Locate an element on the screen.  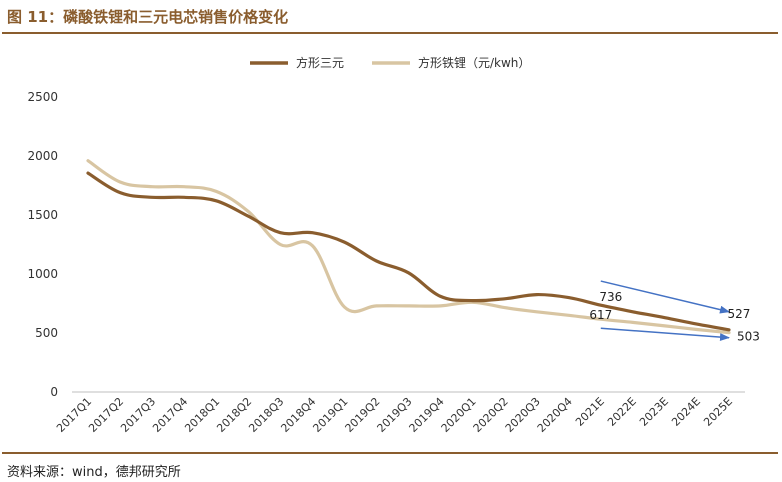
y-tick-label: 0 is located at coordinates (54, 392).